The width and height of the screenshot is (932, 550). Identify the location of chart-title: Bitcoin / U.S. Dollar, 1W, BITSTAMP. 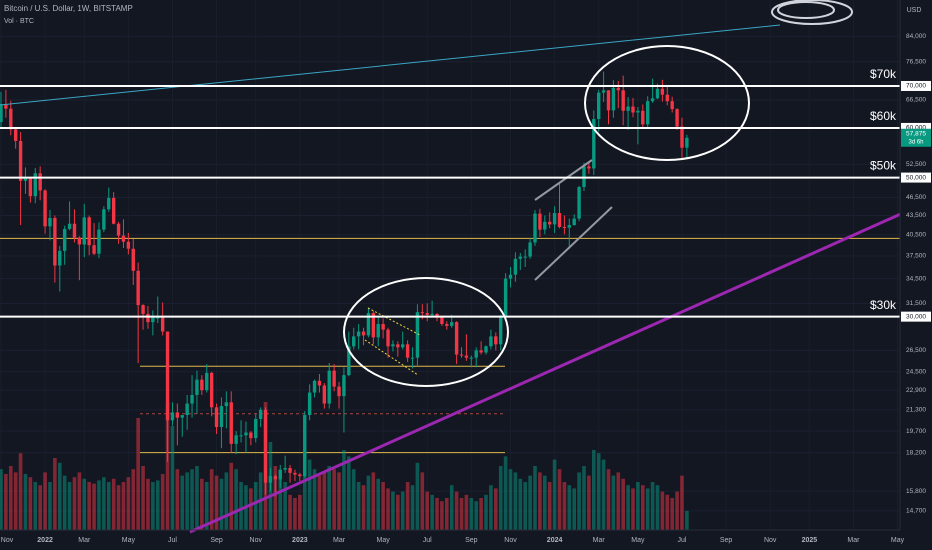
(68, 8).